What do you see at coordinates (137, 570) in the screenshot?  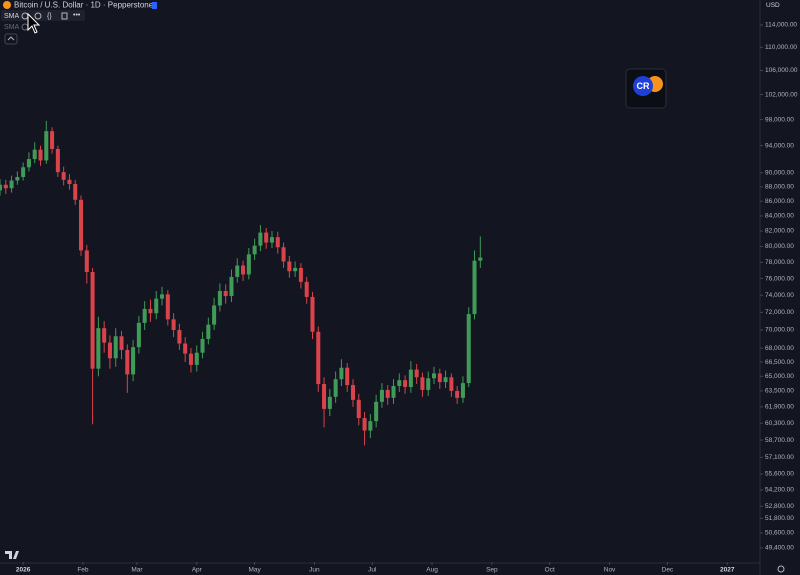 I see `x-tick-label: Mar` at bounding box center [137, 570].